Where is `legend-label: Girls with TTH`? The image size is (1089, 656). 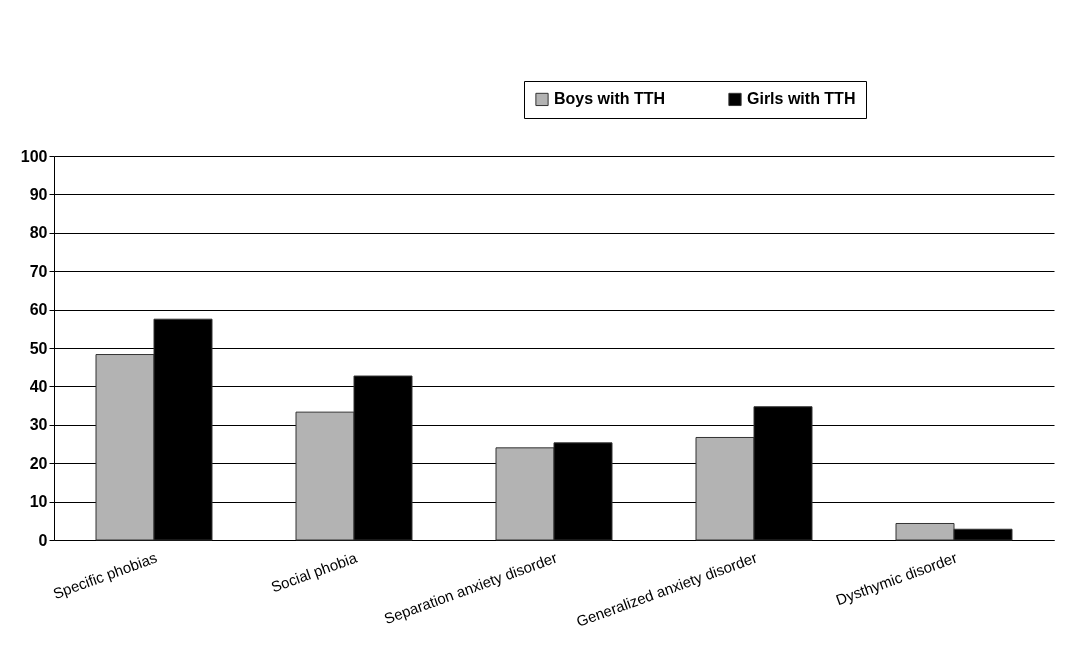
legend-label: Girls with TTH is located at coordinates (801, 99).